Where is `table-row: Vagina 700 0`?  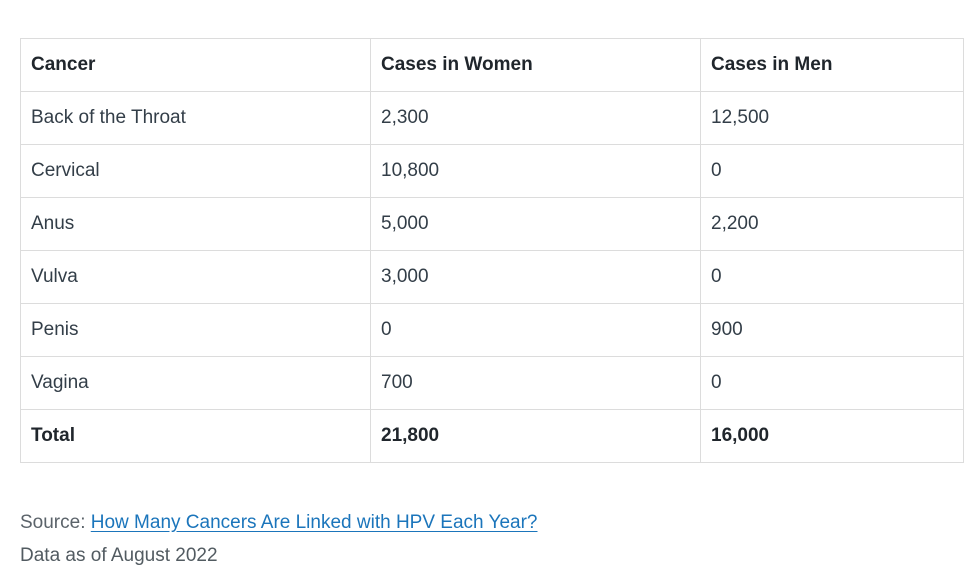 table-row: Vagina 700 0 is located at coordinates (492, 383).